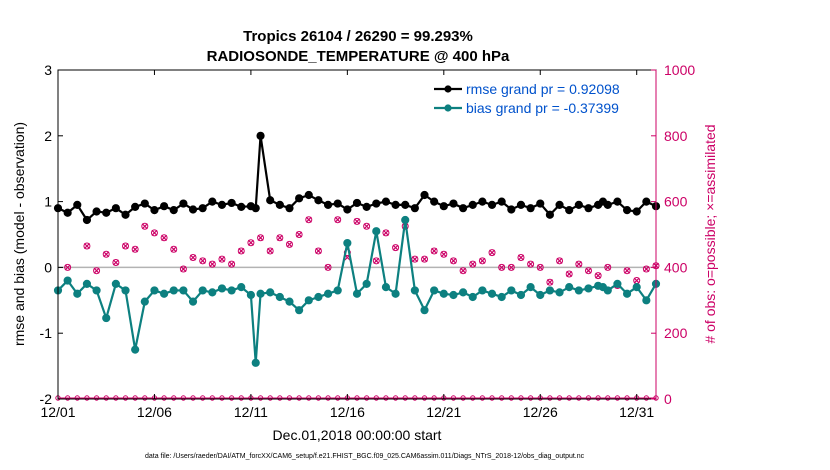 This screenshot has height=470, width=830. I want to click on x-axis-label: Dec.01,2018 00:00:00 start, so click(357, 435).